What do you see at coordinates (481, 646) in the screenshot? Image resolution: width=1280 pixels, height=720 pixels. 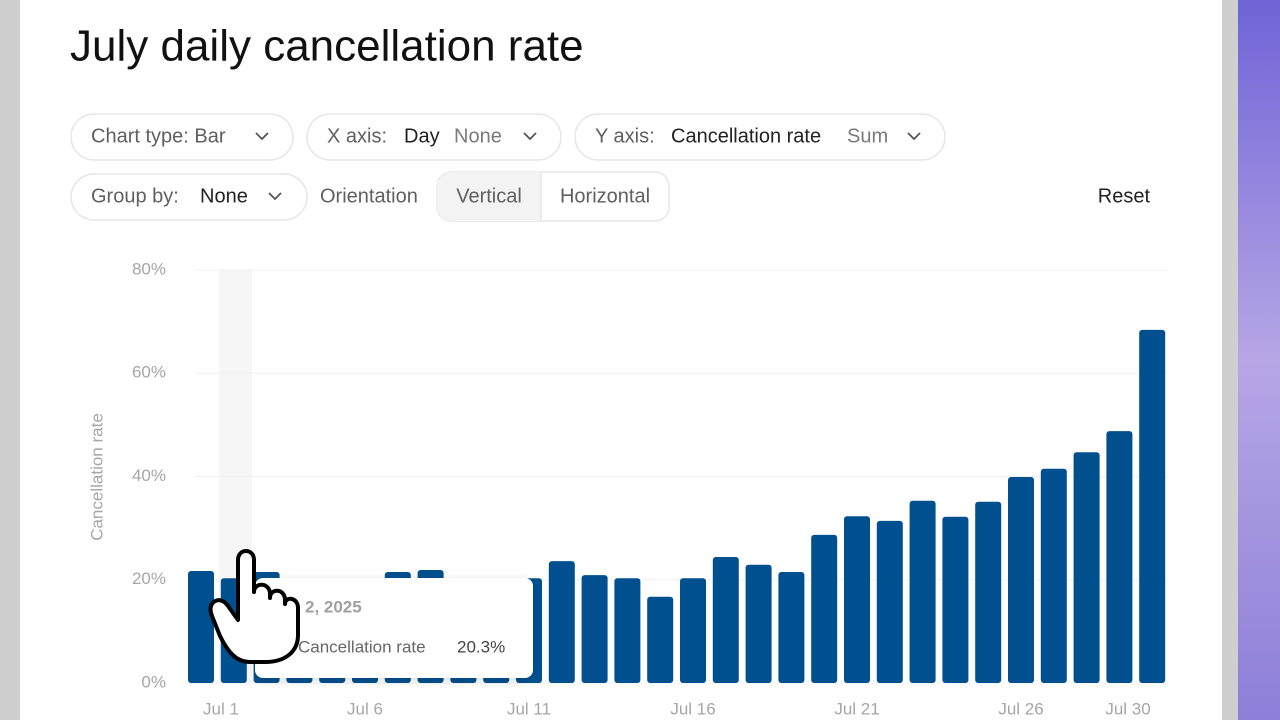 I see `tooltip-value: 20.3%` at bounding box center [481, 646].